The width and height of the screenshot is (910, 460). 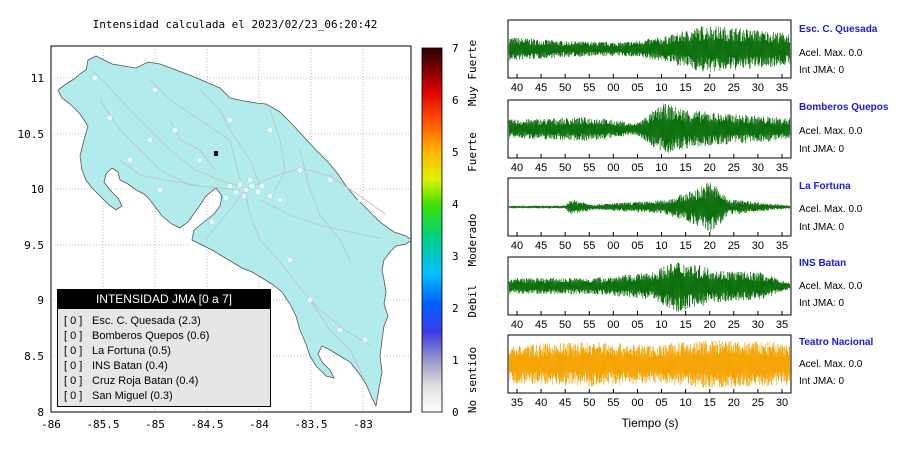 I want to click on map-x-tick: -86, so click(x=51, y=424).